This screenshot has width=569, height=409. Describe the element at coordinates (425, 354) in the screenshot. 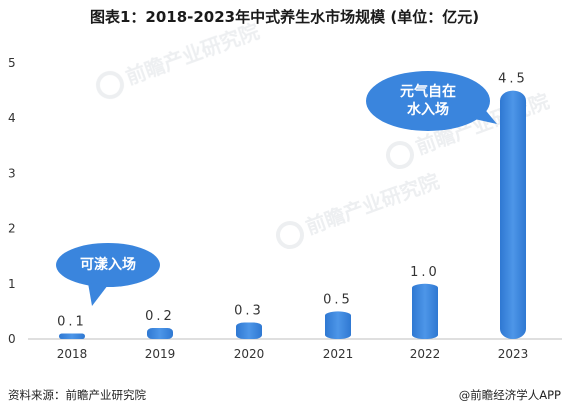

I see `x-tick-label-2022: 2022` at that location.